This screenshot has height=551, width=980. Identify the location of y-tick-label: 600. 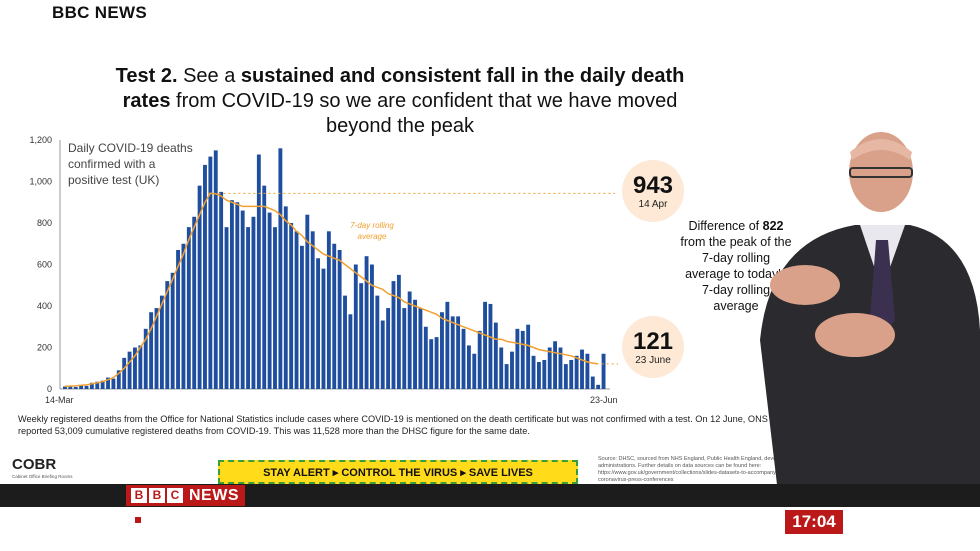
(44, 265).